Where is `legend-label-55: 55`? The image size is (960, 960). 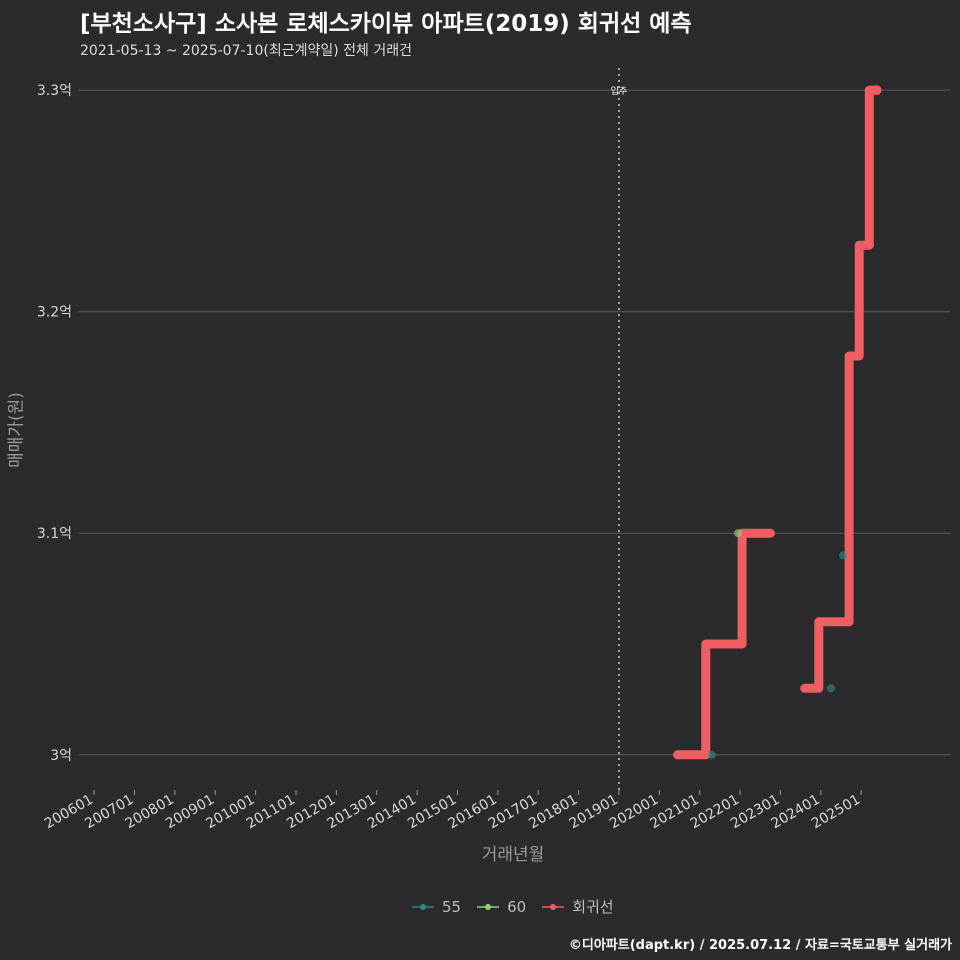
legend-label-55: 55 is located at coordinates (452, 906).